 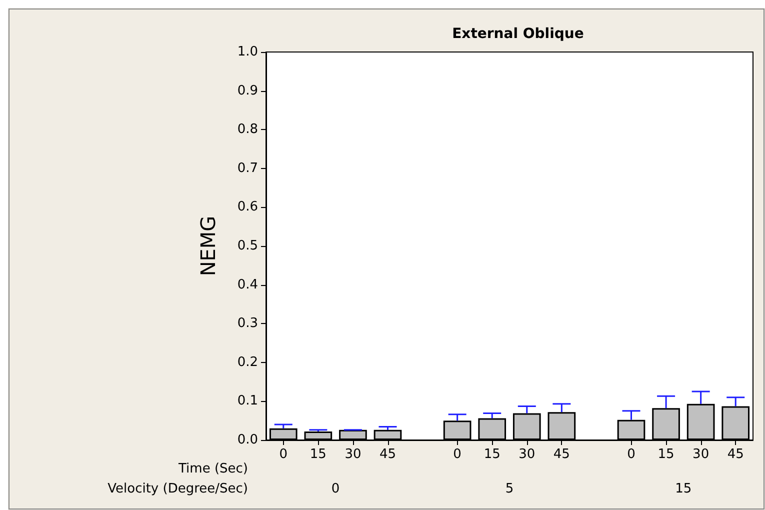 What do you see at coordinates (518, 34) in the screenshot?
I see `chart-title: External Oblique` at bounding box center [518, 34].